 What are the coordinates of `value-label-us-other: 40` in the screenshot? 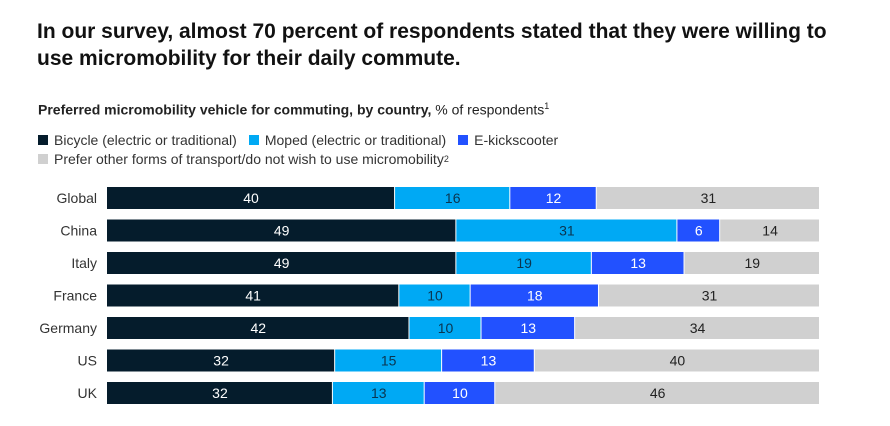 It's located at (678, 361).